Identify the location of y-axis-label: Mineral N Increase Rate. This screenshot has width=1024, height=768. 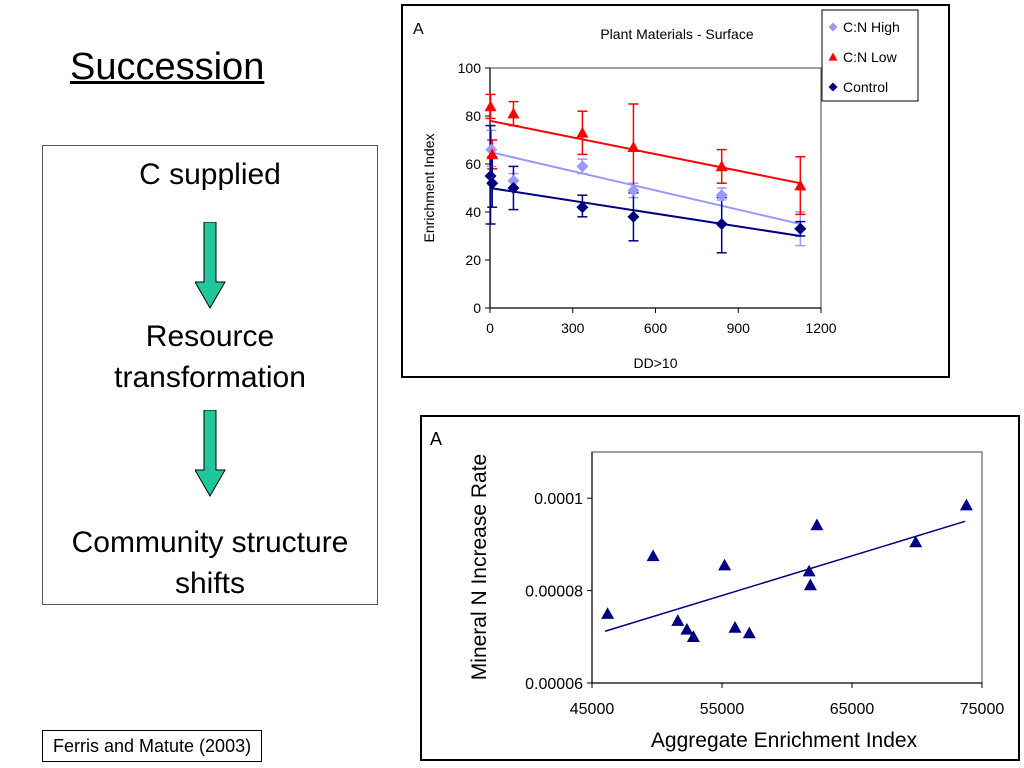
(479, 567).